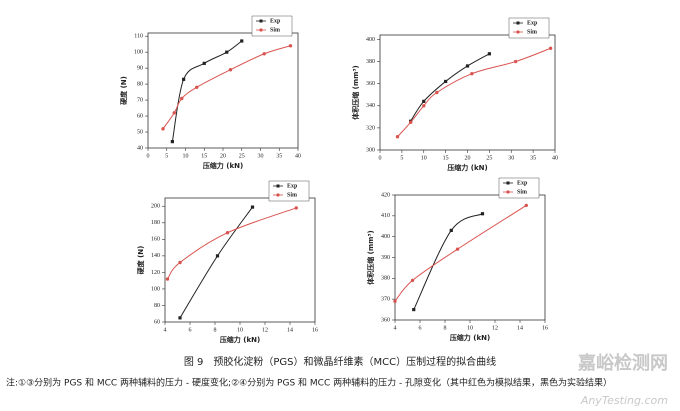  What do you see at coordinates (370, 150) in the screenshot?
I see `y-tick-label: 300` at bounding box center [370, 150].